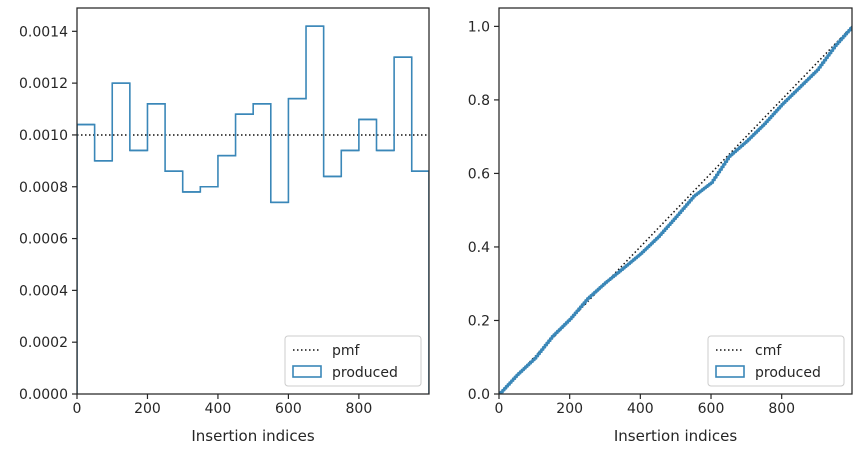  I want to click on y-tick-label: 0.0010, so click(43, 136).